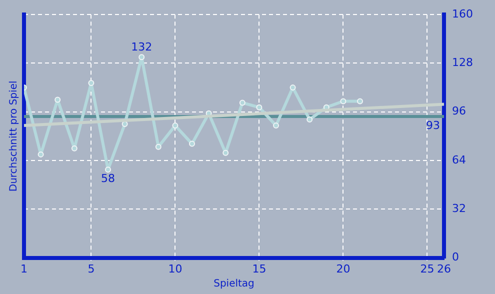 Image resolution: width=495 pixels, height=294 pixels. What do you see at coordinates (463, 63) in the screenshot?
I see `y-tick-label: 128` at bounding box center [463, 63].